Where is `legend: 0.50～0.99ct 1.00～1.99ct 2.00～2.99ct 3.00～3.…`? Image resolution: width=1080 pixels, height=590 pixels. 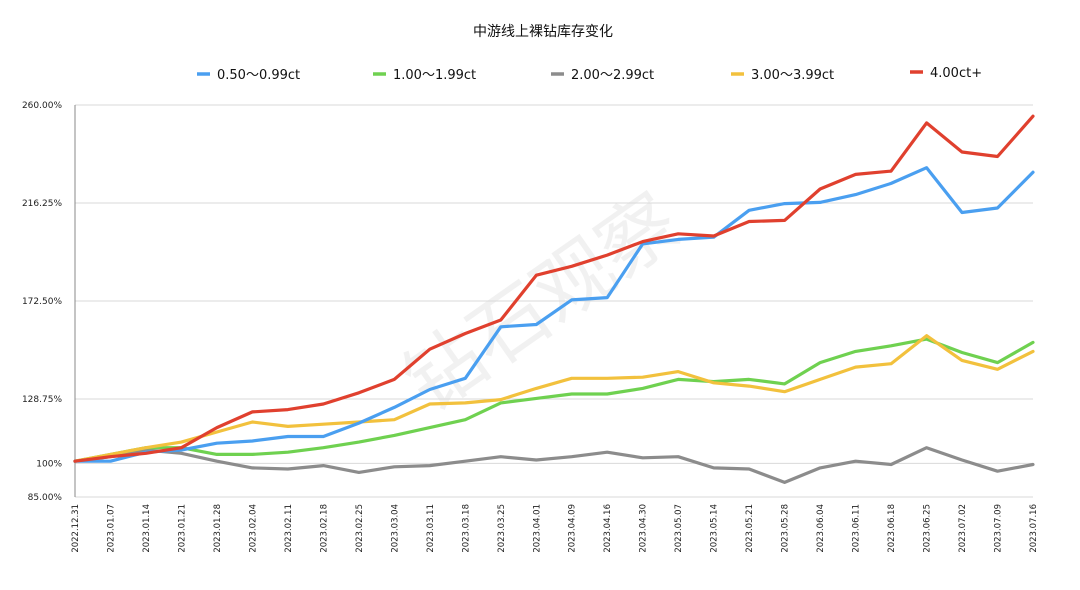
legend: 0.50～0.99ct 1.00～1.99ct 2.00～2.99ct 3.00～3.… is located at coordinates (589, 74).